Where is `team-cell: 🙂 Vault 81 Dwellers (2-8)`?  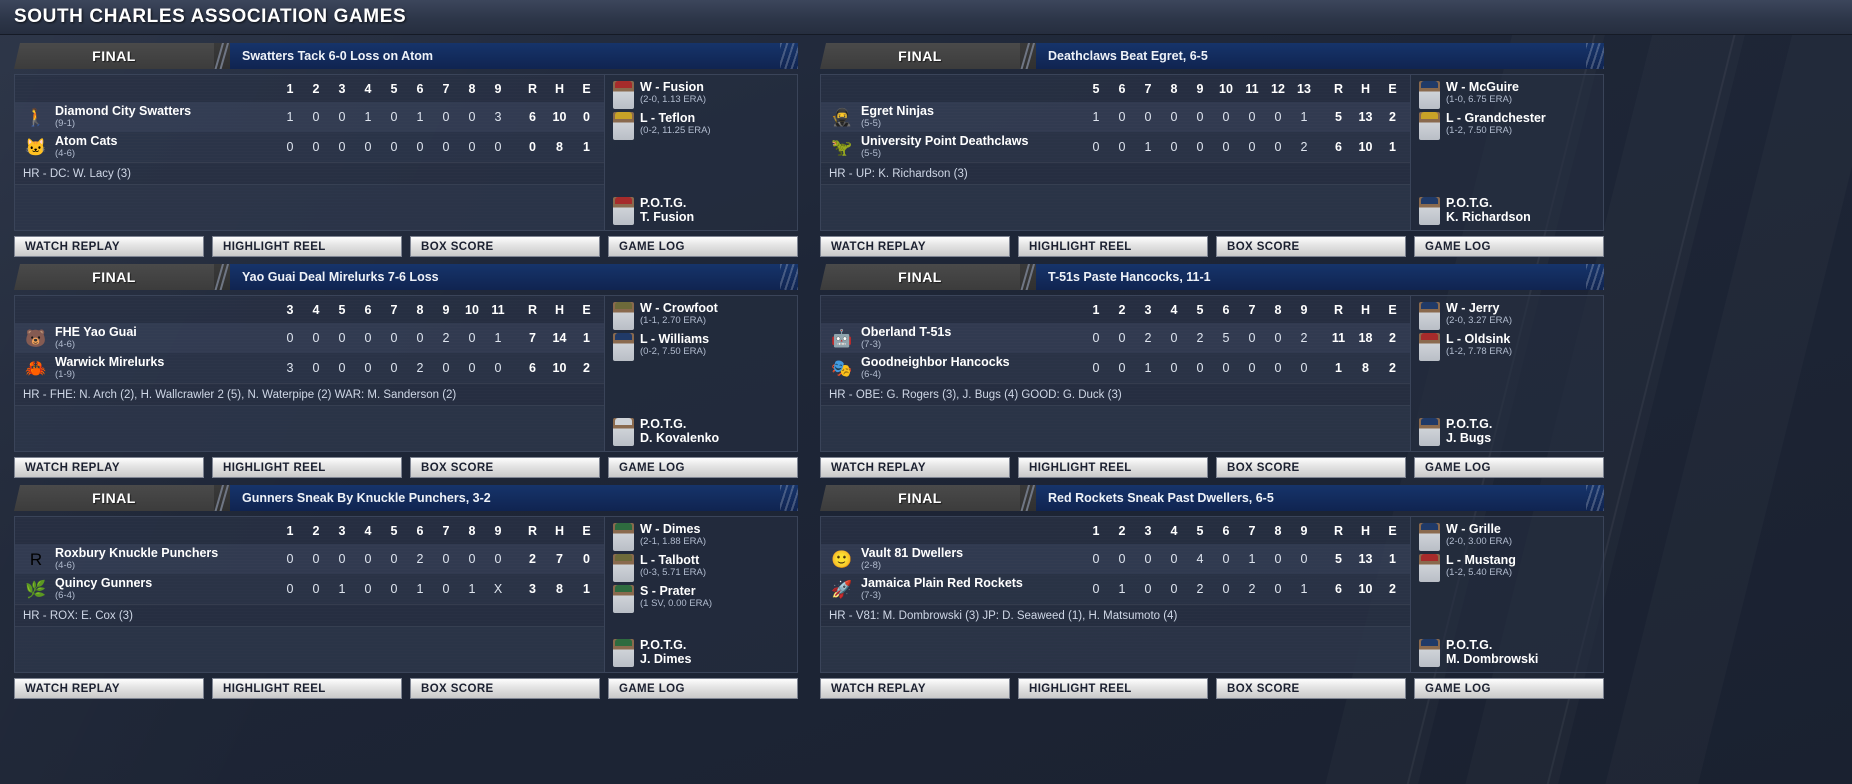 team-cell: 🙂 Vault 81 Dwellers (2-8) is located at coordinates (945, 559).